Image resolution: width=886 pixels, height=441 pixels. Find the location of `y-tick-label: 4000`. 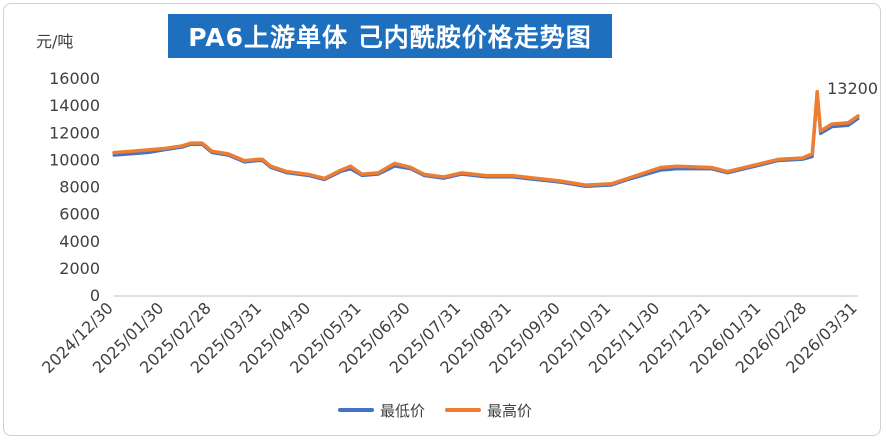

y-tick-label: 4000 is located at coordinates (79, 241).